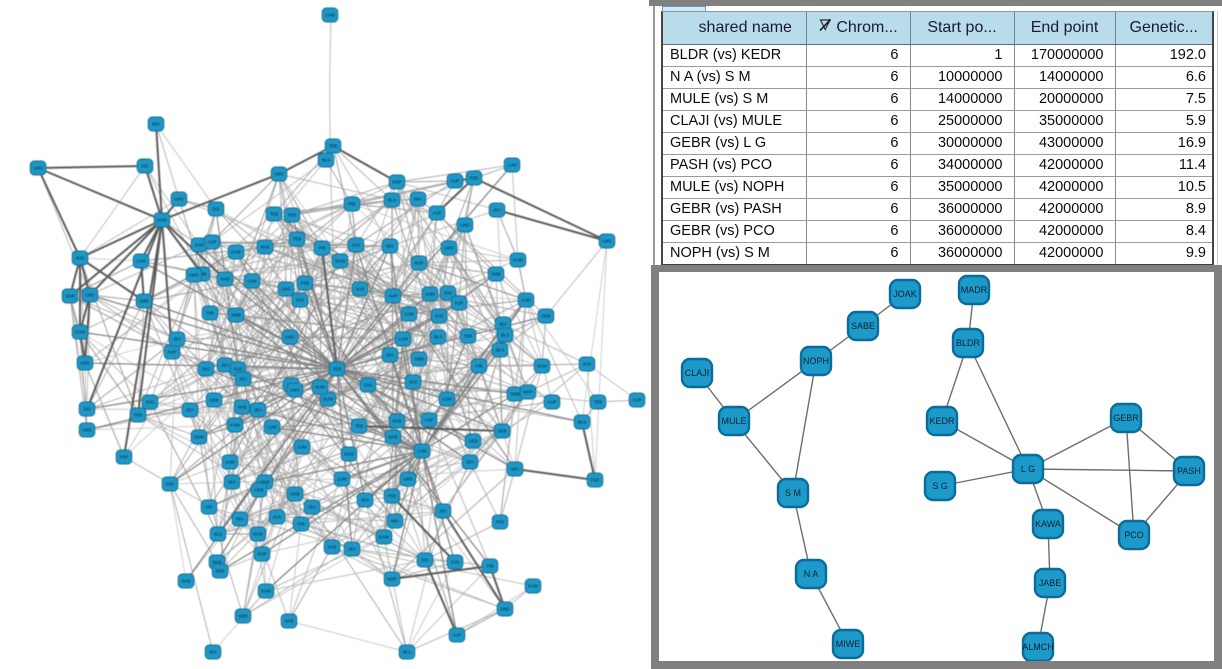 This screenshot has height=669, width=1222. I want to click on svg-text: KEDR, so click(942, 421).